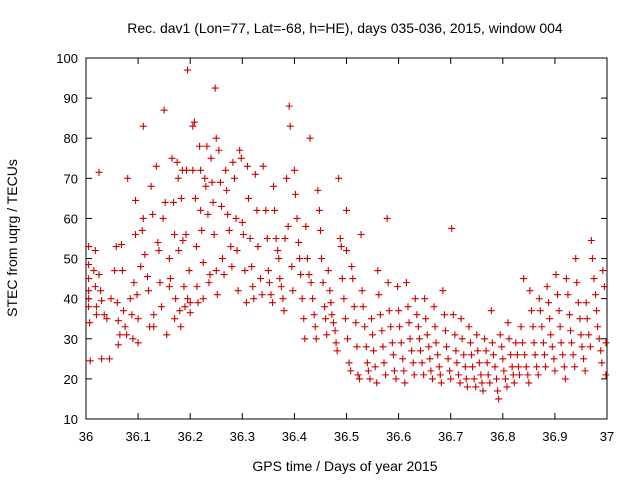 The height and width of the screenshot is (480, 640). I want to click on x-tick-label: 36.9, so click(554, 436).